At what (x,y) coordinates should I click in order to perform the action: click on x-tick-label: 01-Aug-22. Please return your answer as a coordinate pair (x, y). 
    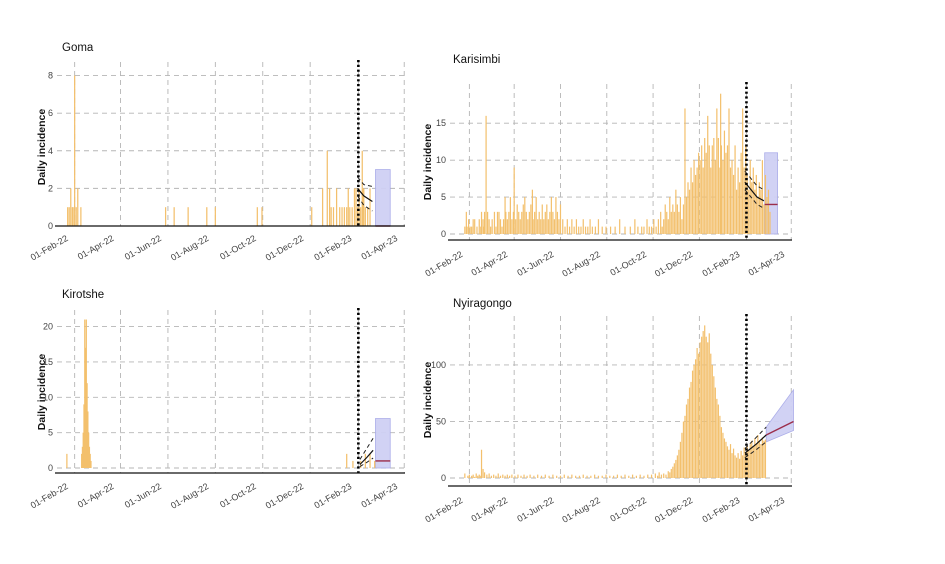
    Looking at the image, I should click on (189, 496).